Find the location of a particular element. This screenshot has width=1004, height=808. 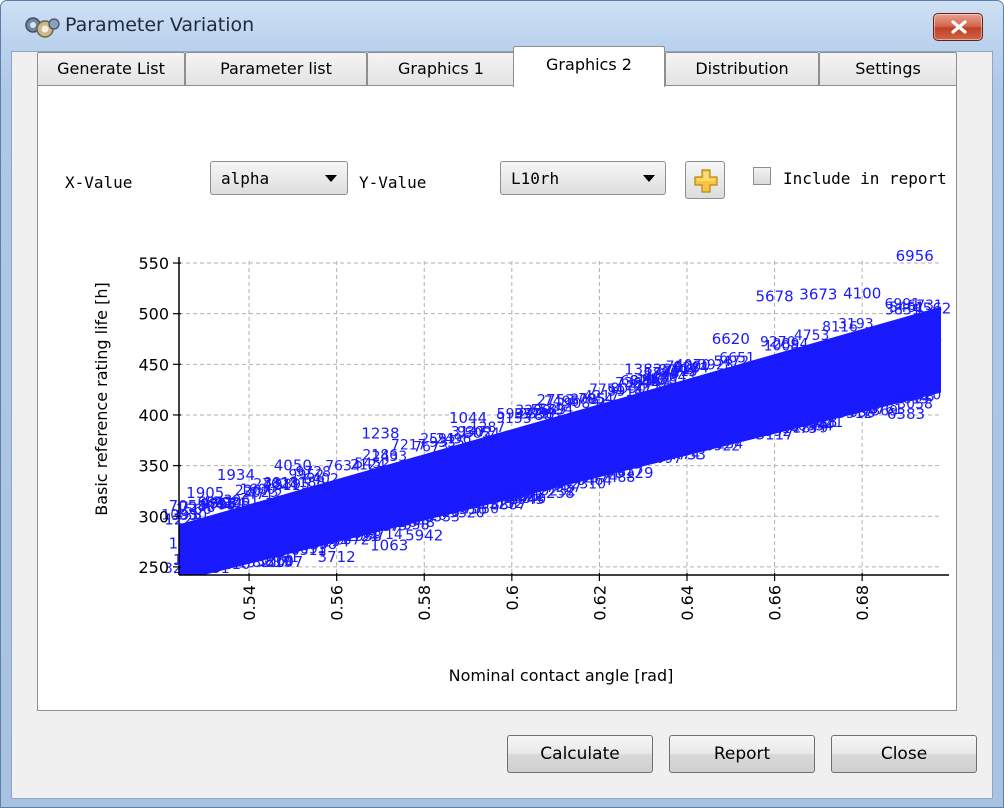

x-value-select: alpha is located at coordinates (279, 178).